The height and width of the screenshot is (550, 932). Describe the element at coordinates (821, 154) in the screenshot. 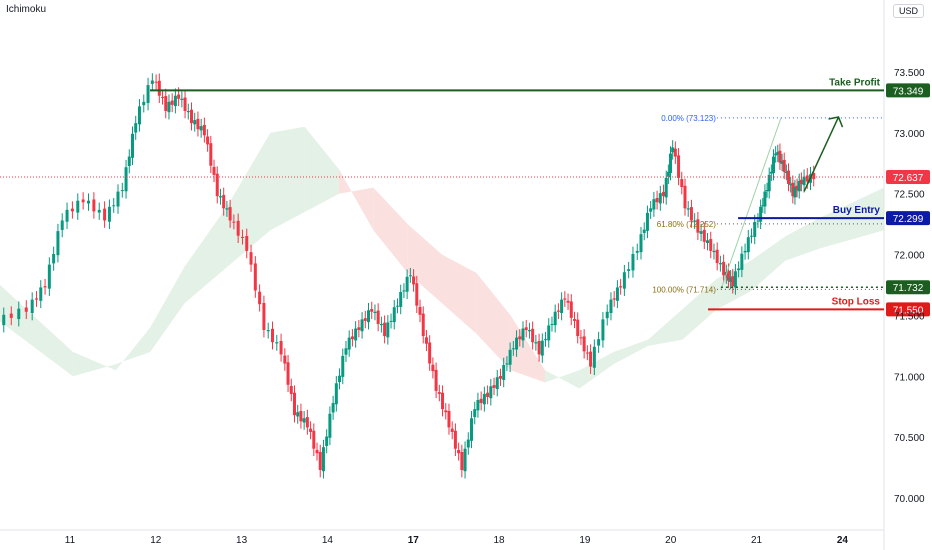

I see `target-arrow-shaft` at that location.